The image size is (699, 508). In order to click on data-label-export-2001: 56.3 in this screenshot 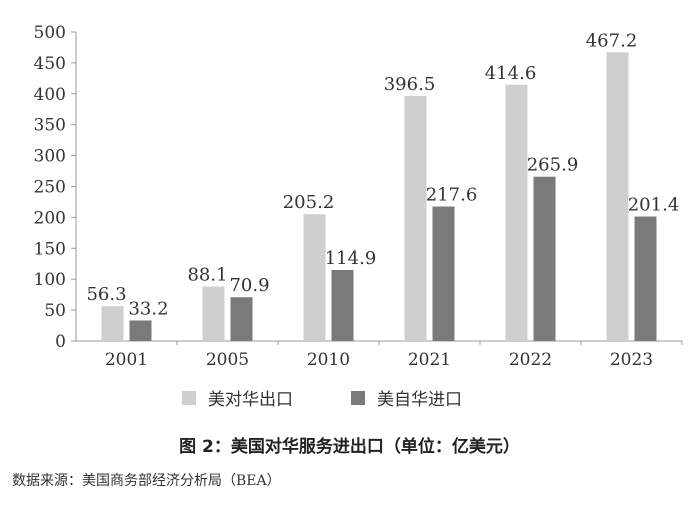, I will do `click(106, 294)`.